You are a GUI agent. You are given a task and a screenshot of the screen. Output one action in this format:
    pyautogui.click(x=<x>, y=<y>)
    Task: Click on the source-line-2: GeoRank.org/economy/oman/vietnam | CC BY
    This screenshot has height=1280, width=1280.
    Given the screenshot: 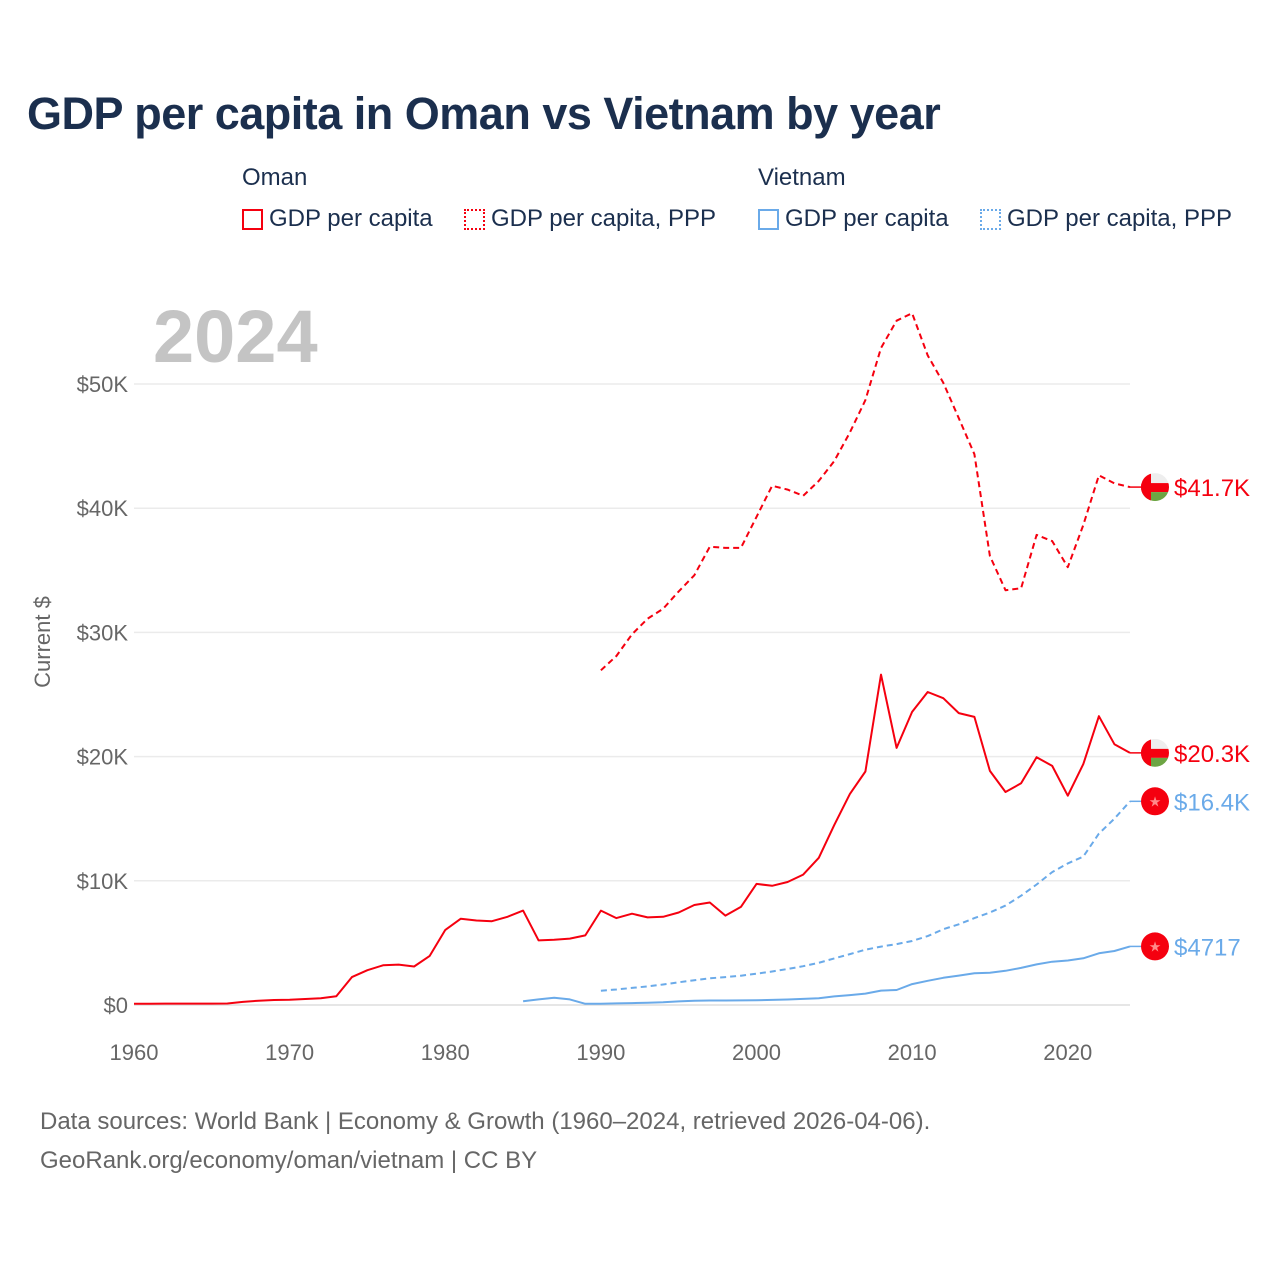 What is the action you would take?
    pyautogui.click(x=289, y=1160)
    